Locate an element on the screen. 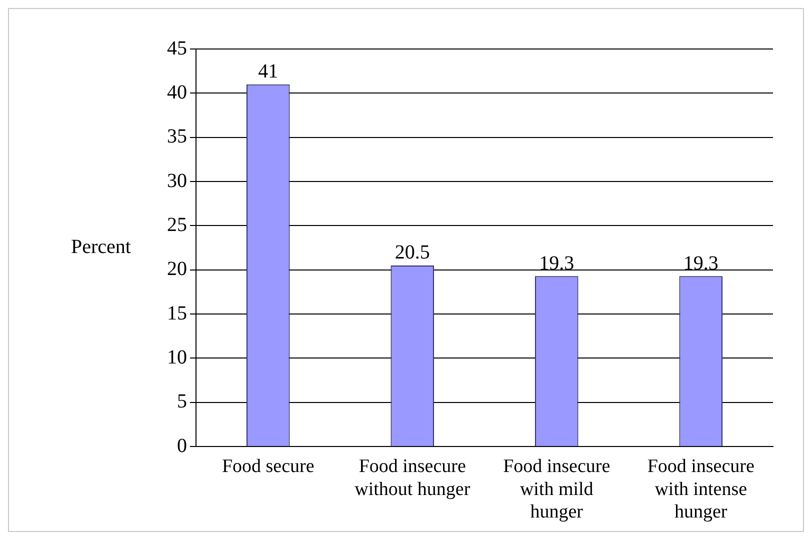 This screenshot has width=812, height=540. x-tick-label: Food insecure without hunger is located at coordinates (412, 478).